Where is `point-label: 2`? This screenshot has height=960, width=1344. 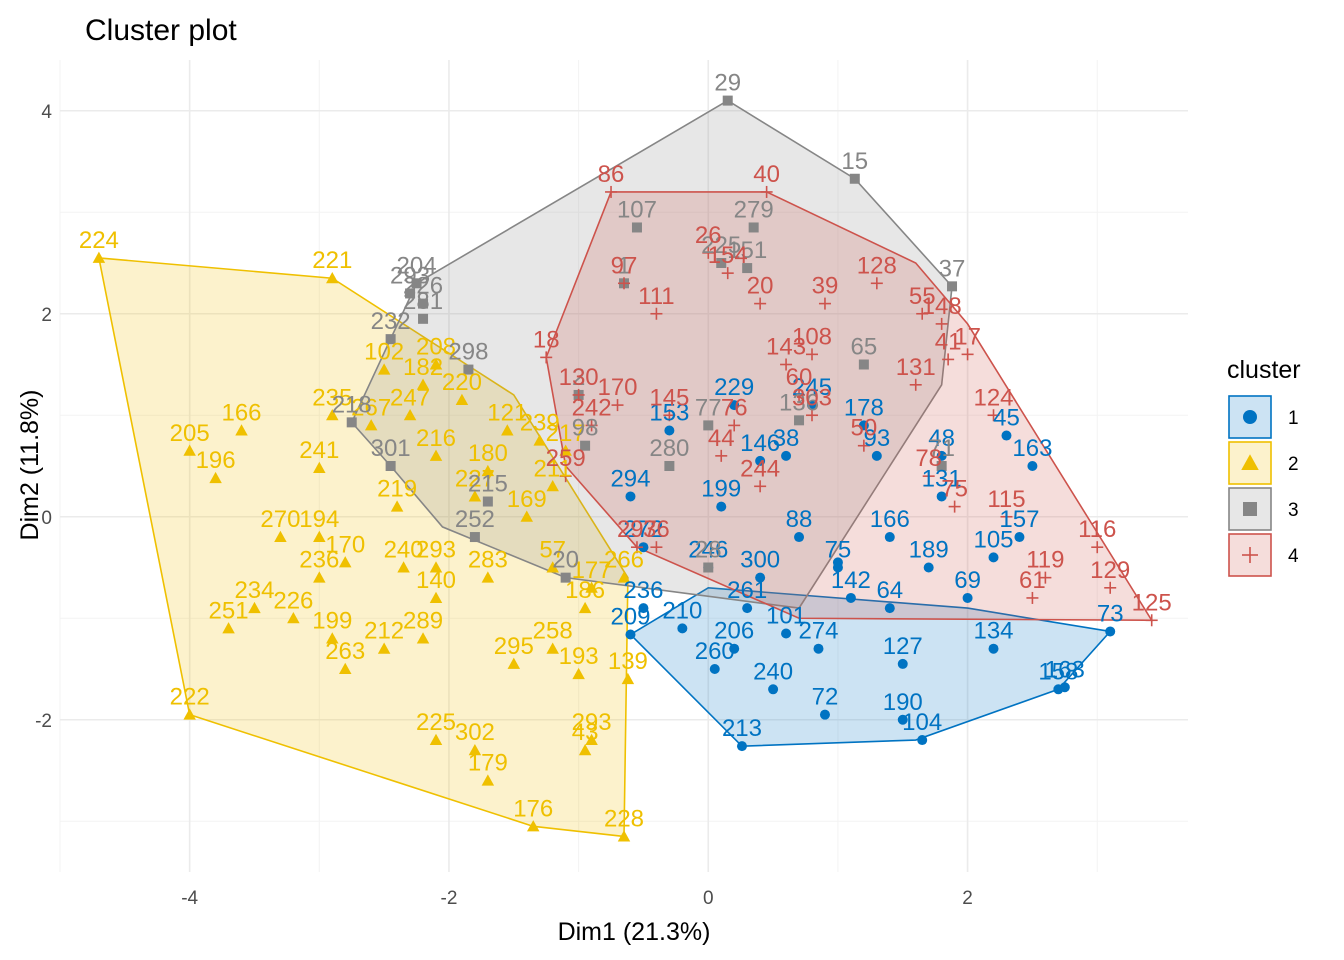 point-label: 2 is located at coordinates (578, 377).